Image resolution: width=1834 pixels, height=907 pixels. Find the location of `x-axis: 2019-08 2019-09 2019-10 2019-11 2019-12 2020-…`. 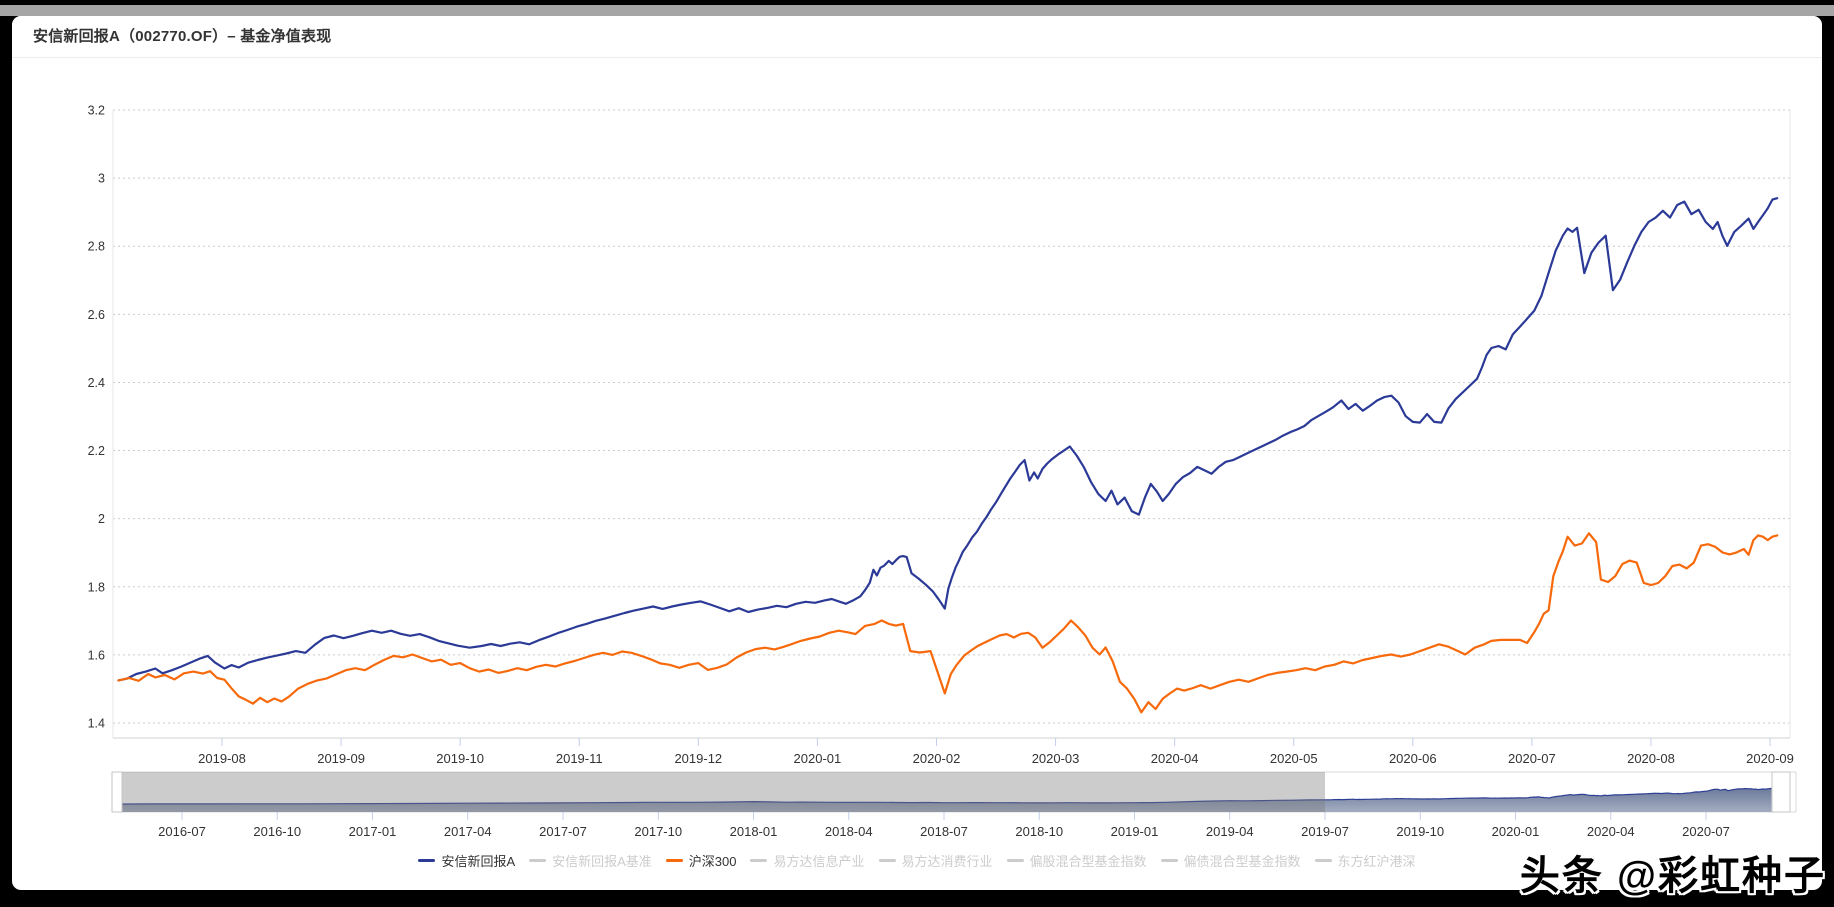

x-axis: 2019-08 2019-09 2019-10 2019-11 2019-12 2020-… is located at coordinates (996, 752).